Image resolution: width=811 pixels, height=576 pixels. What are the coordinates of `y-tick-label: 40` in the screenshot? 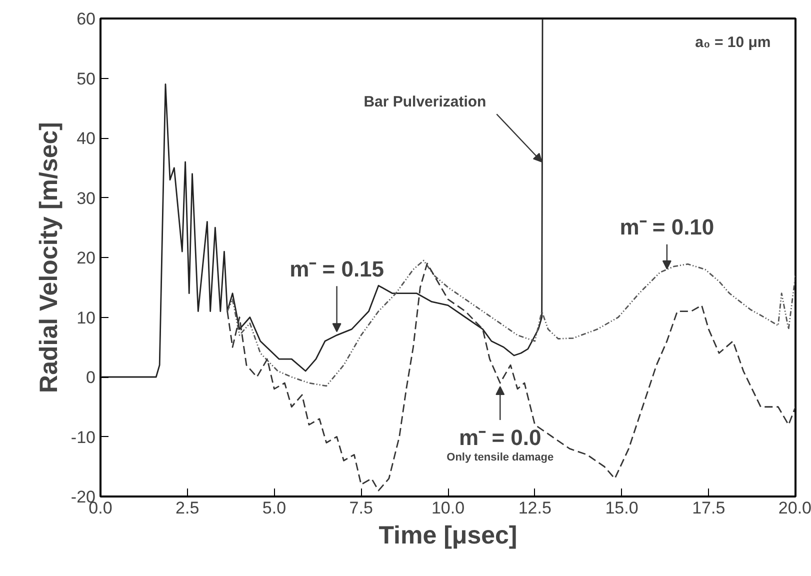 It's located at (86, 138).